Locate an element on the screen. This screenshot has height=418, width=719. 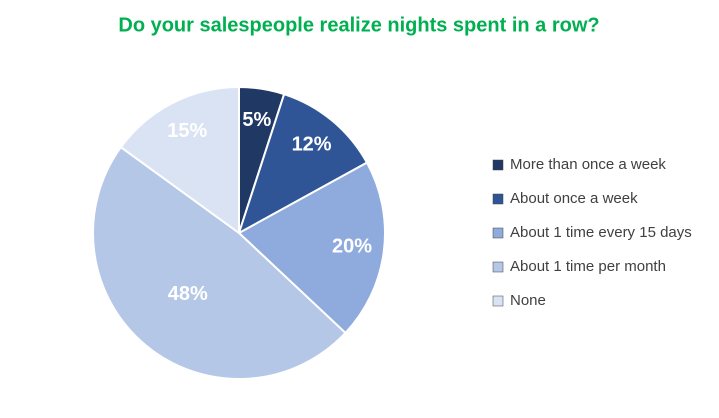
data-label: 48% is located at coordinates (188, 294).